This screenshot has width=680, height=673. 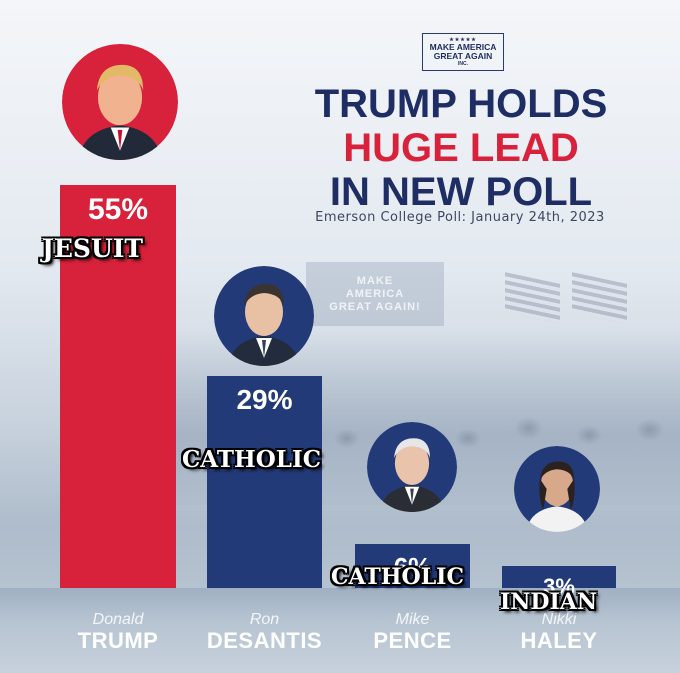 What do you see at coordinates (548, 602) in the screenshot?
I see `overlay-caption-haley: INDIAN` at bounding box center [548, 602].